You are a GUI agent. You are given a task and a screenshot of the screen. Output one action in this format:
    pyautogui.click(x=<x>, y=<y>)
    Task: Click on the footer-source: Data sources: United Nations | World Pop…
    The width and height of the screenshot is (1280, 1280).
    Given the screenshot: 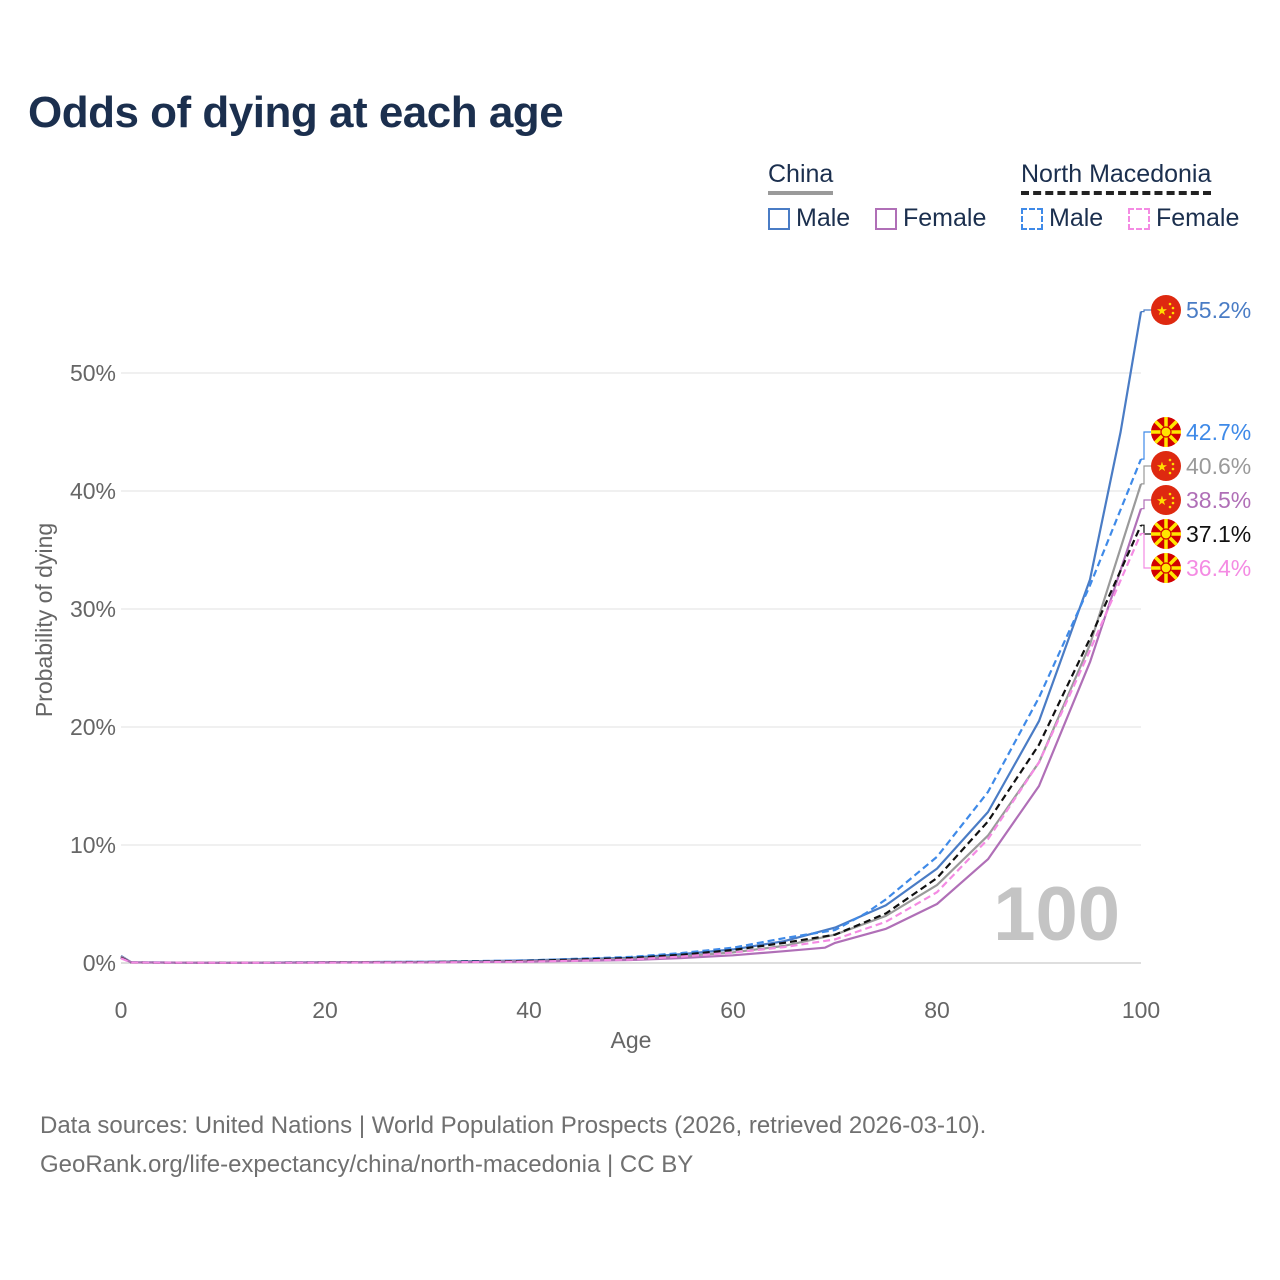 What is the action you would take?
    pyautogui.click(x=513, y=1125)
    